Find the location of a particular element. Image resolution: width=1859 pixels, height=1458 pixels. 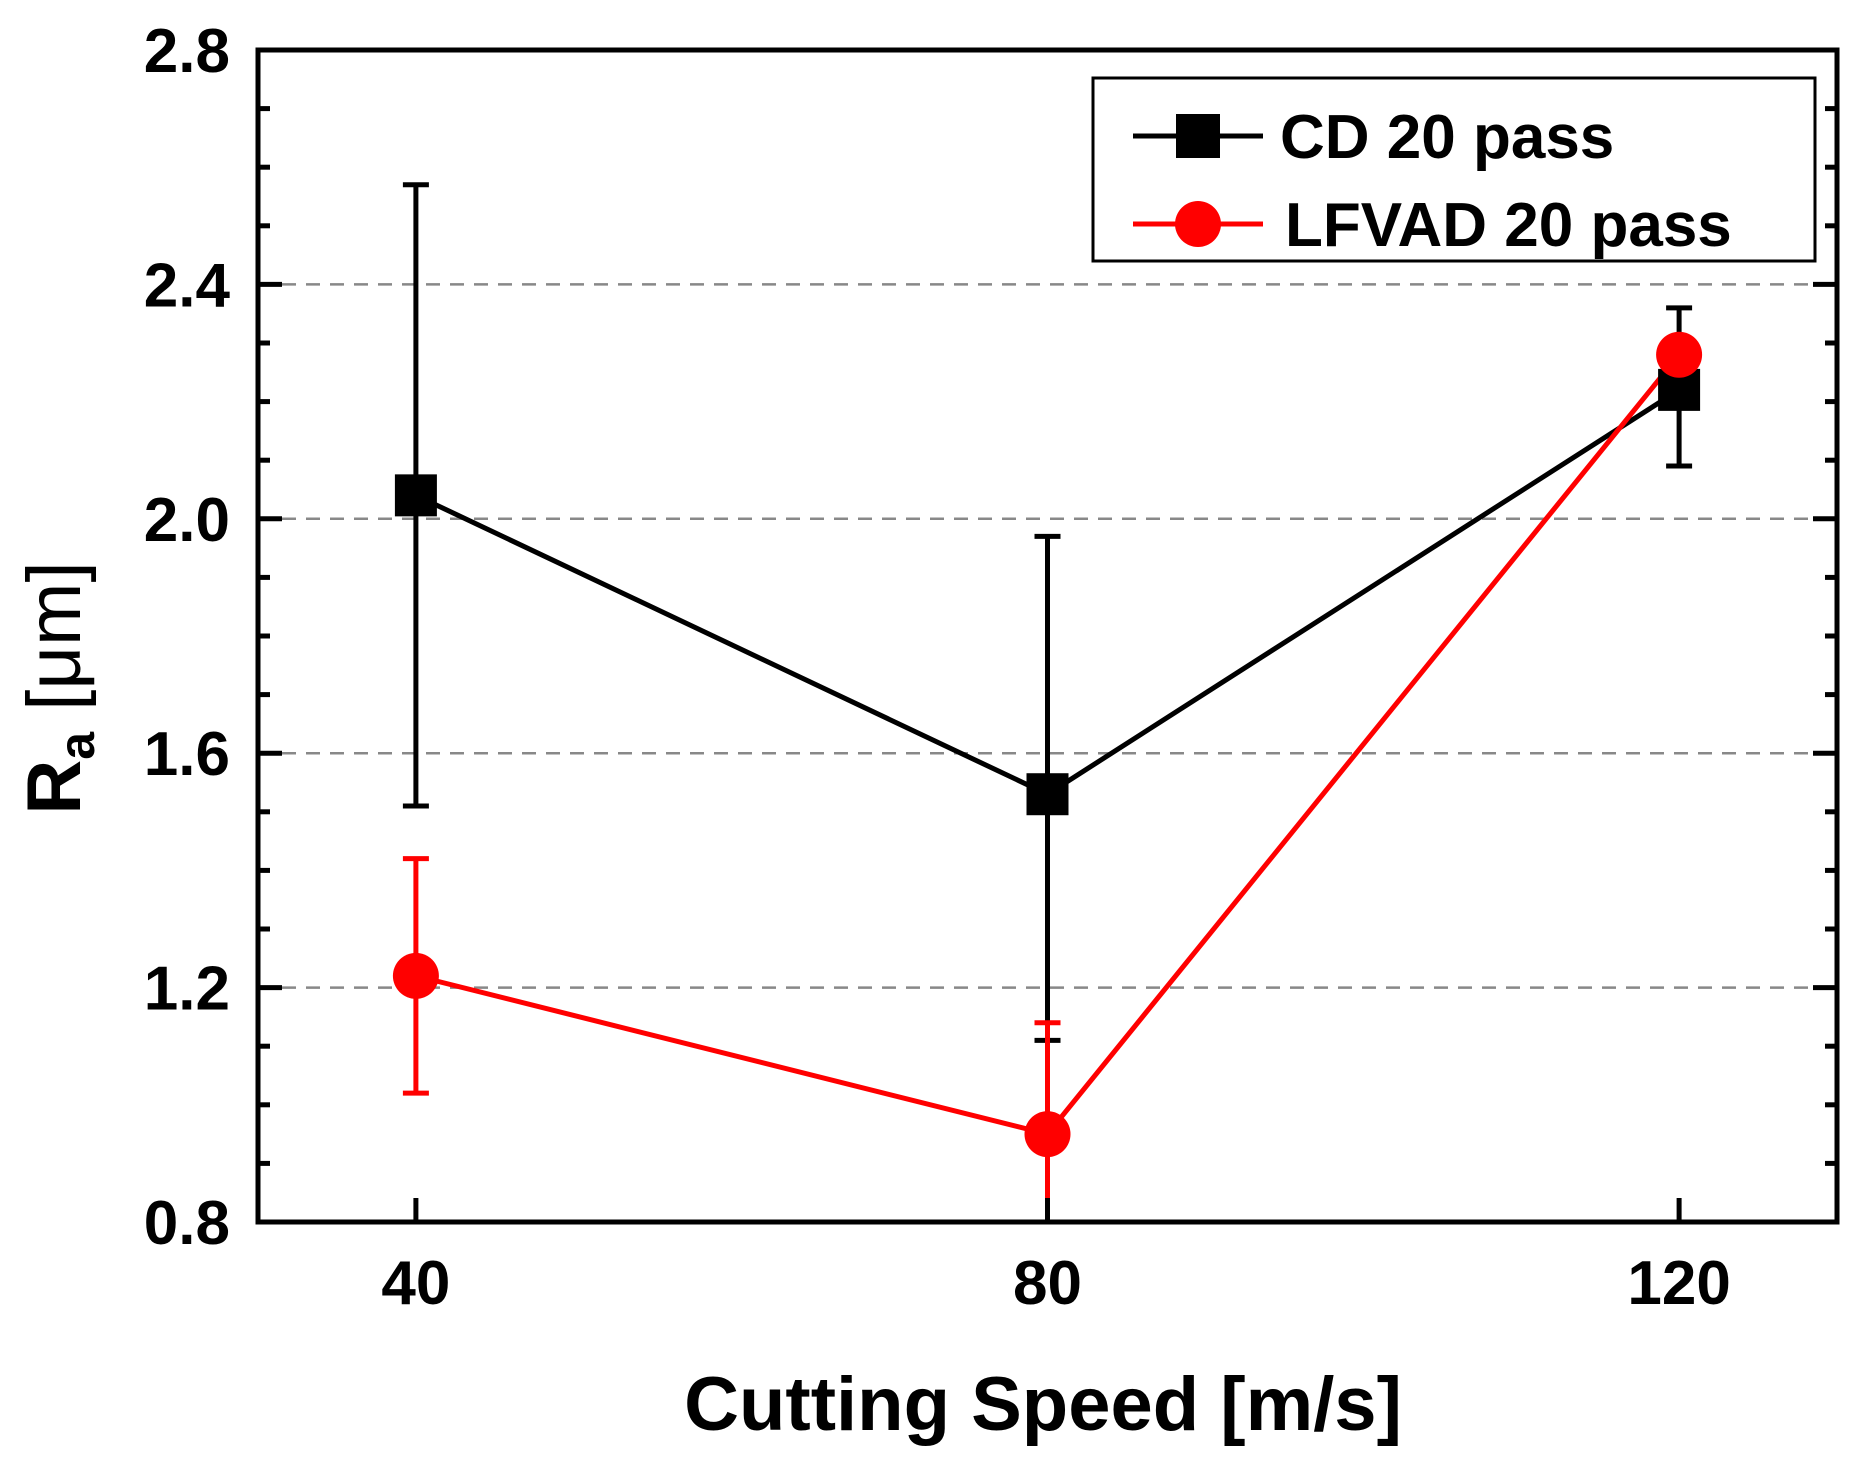

y-axis-title: Ra [μm] is located at coordinates (58, 687).